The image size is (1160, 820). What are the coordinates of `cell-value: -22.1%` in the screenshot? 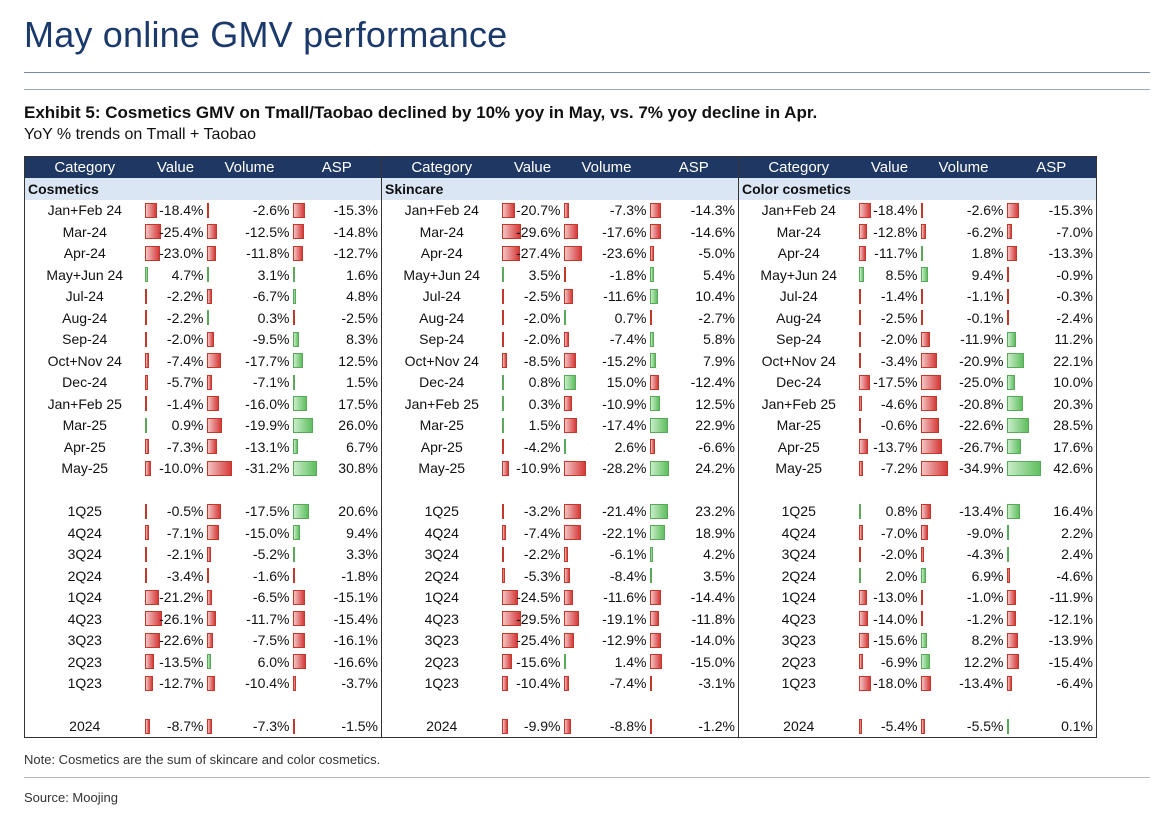 It's located at (624, 532).